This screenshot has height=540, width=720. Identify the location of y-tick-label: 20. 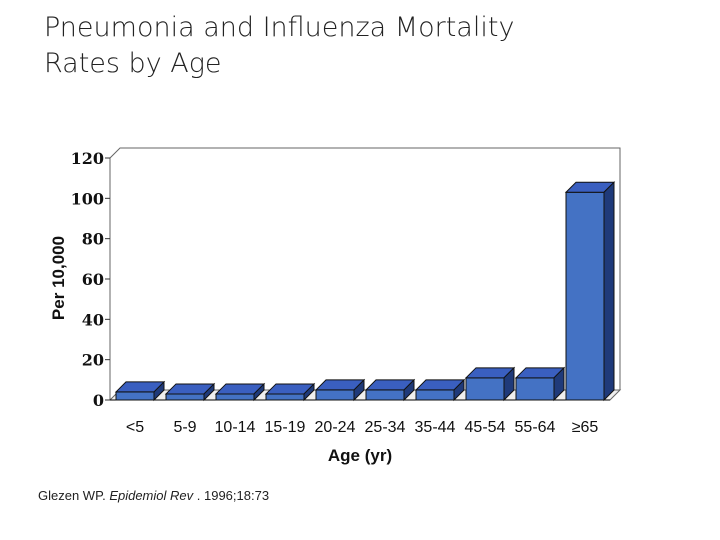
(93, 360).